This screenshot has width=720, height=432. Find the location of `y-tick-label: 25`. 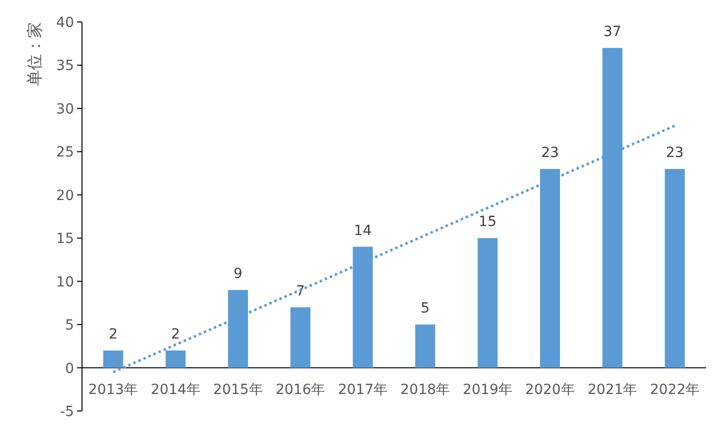

y-tick-label: 25 is located at coordinates (65, 152).